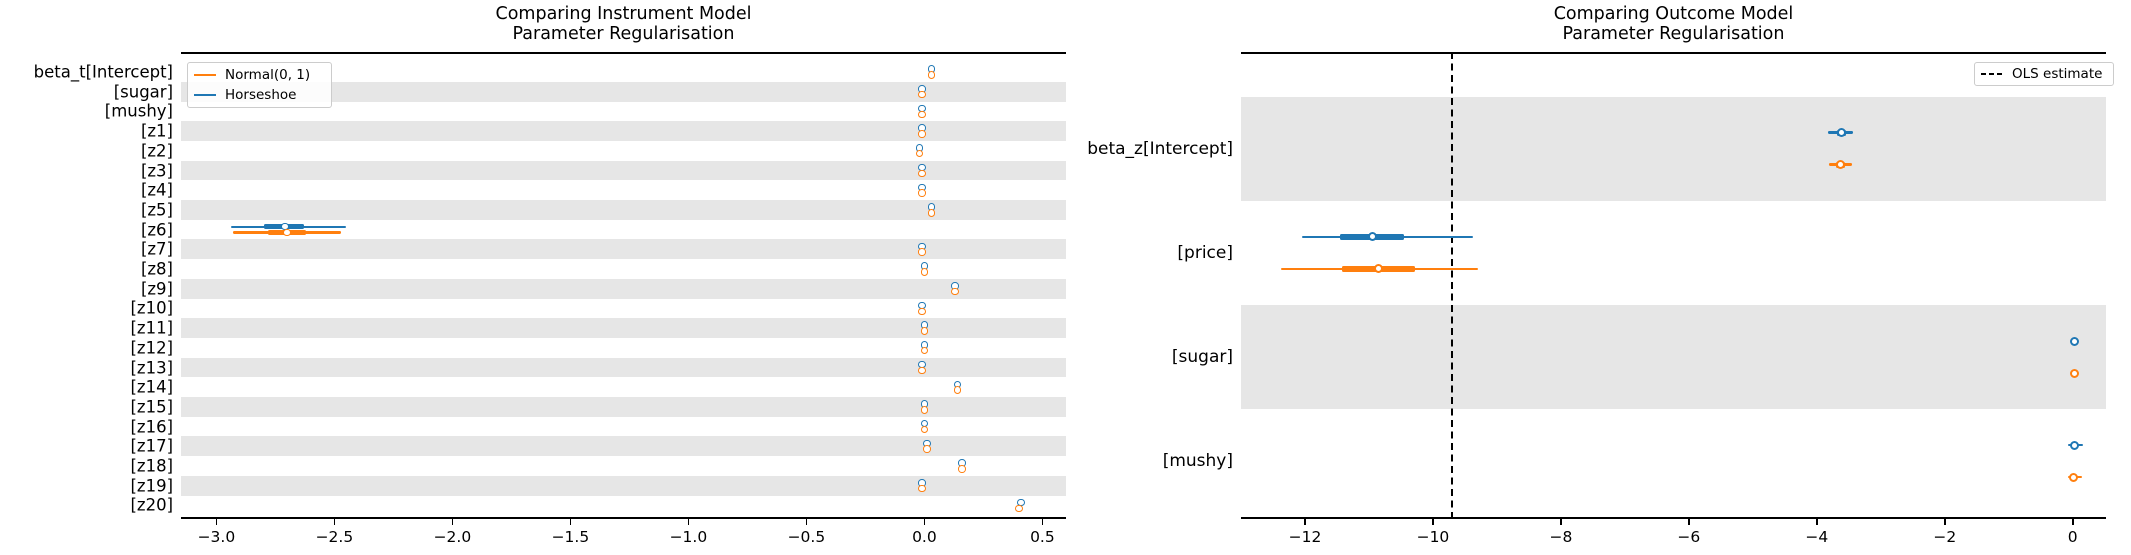 The height and width of the screenshot is (555, 2131). What do you see at coordinates (156, 190) in the screenshot?
I see `y-axis-label: [z4]` at bounding box center [156, 190].